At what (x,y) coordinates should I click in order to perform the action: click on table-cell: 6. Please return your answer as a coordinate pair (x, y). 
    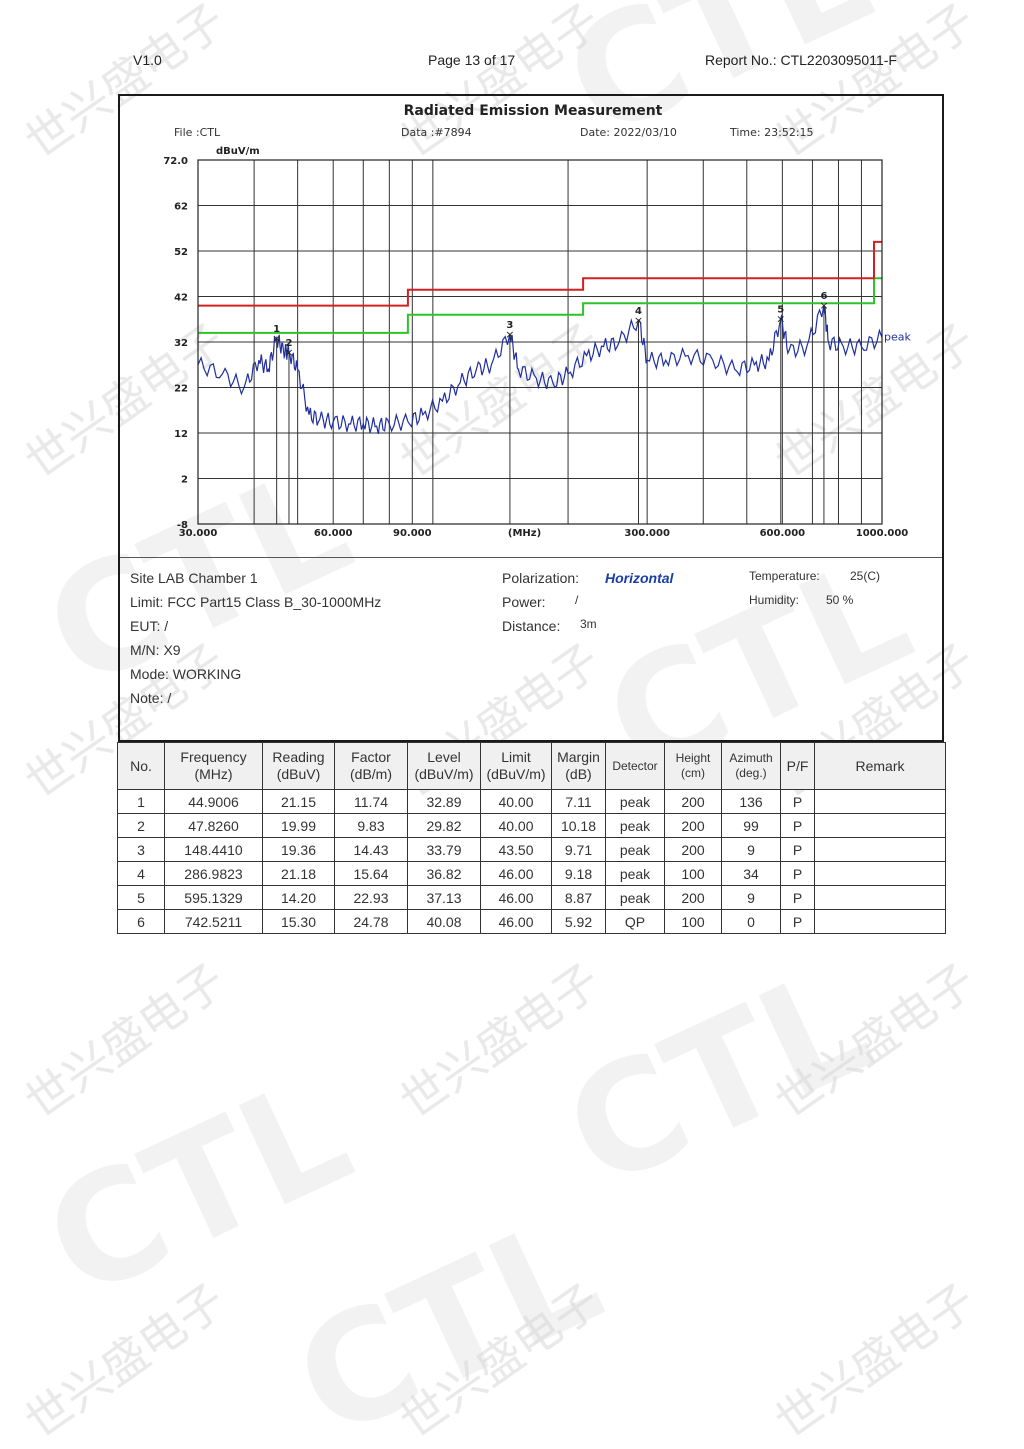
    Looking at the image, I should click on (141, 921).